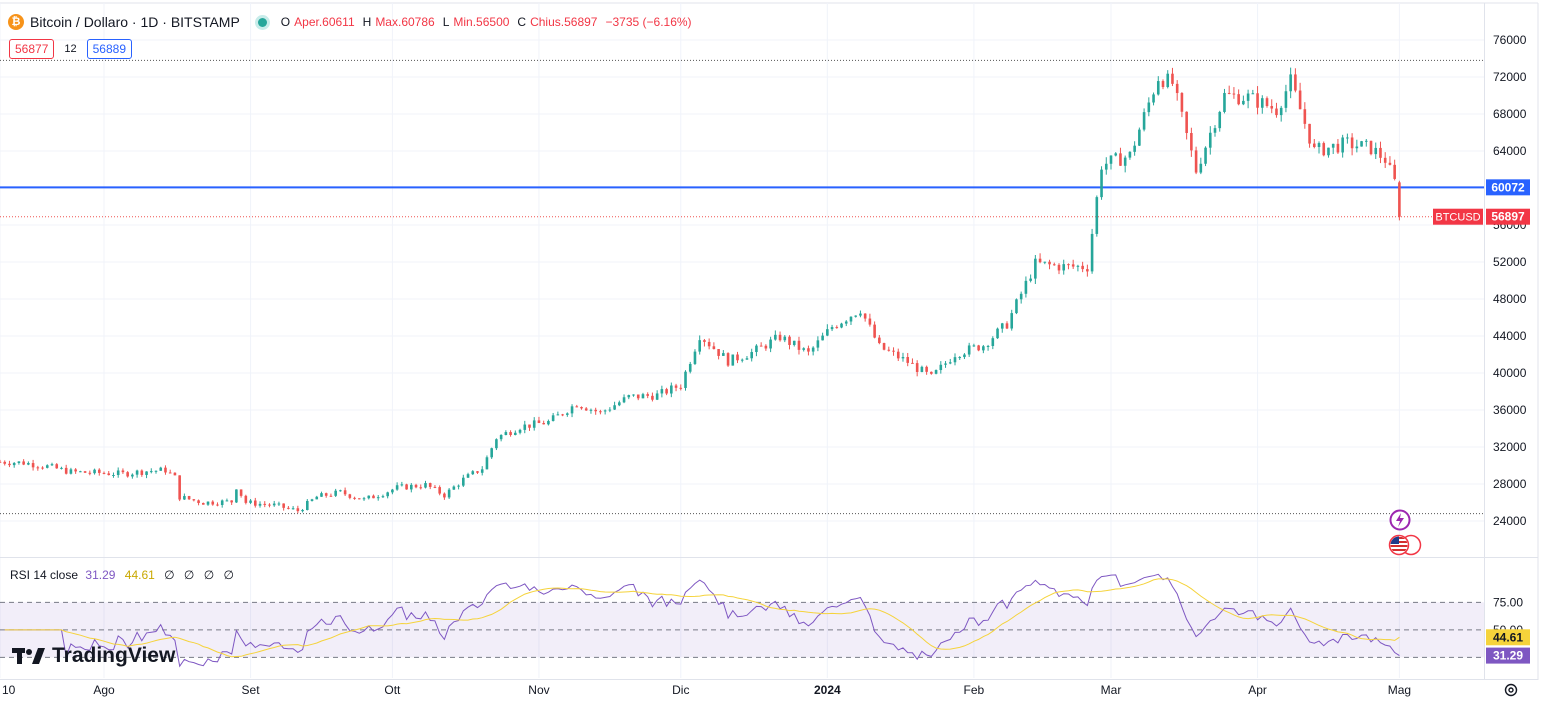  I want to click on symbol-title: Bitcoin / Dollaro · 1D · BITSTAMP, so click(135, 22).